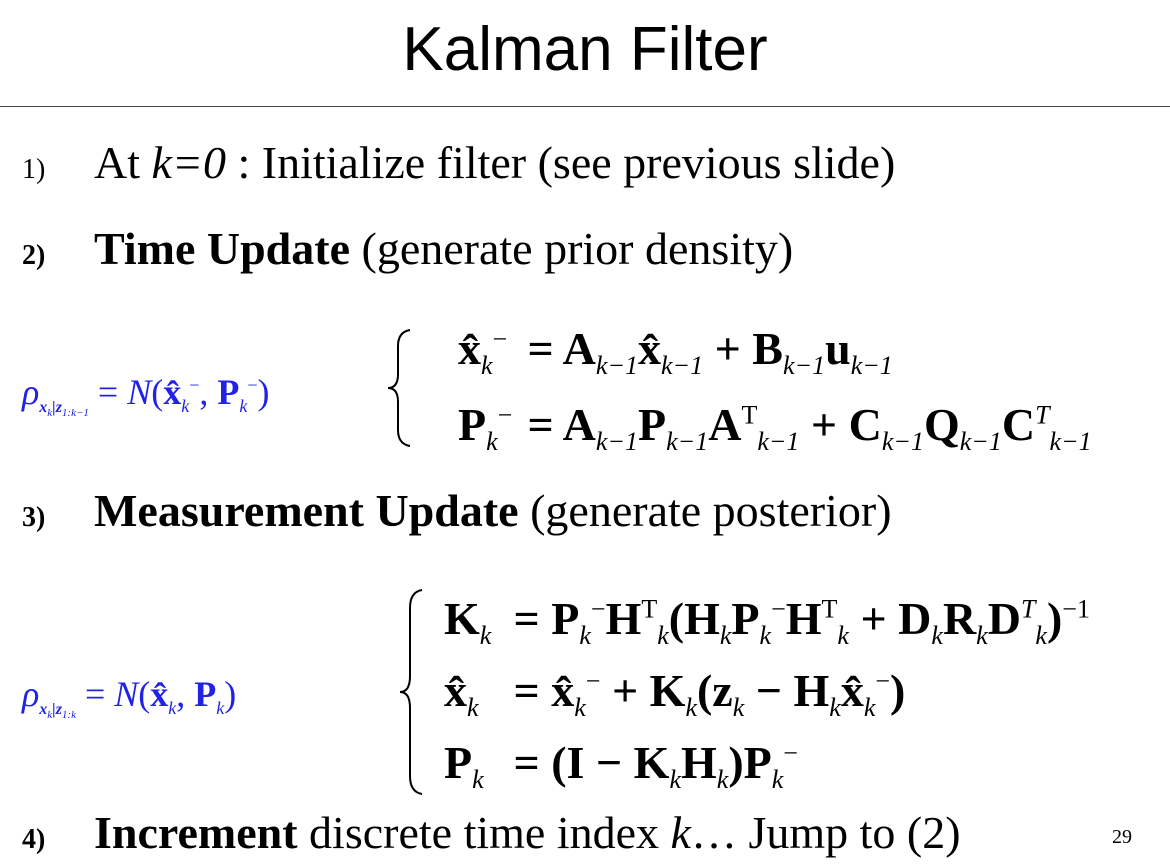 This screenshot has height=867, width=1170. Describe the element at coordinates (585, 106) in the screenshot. I see `title-divider` at that location.